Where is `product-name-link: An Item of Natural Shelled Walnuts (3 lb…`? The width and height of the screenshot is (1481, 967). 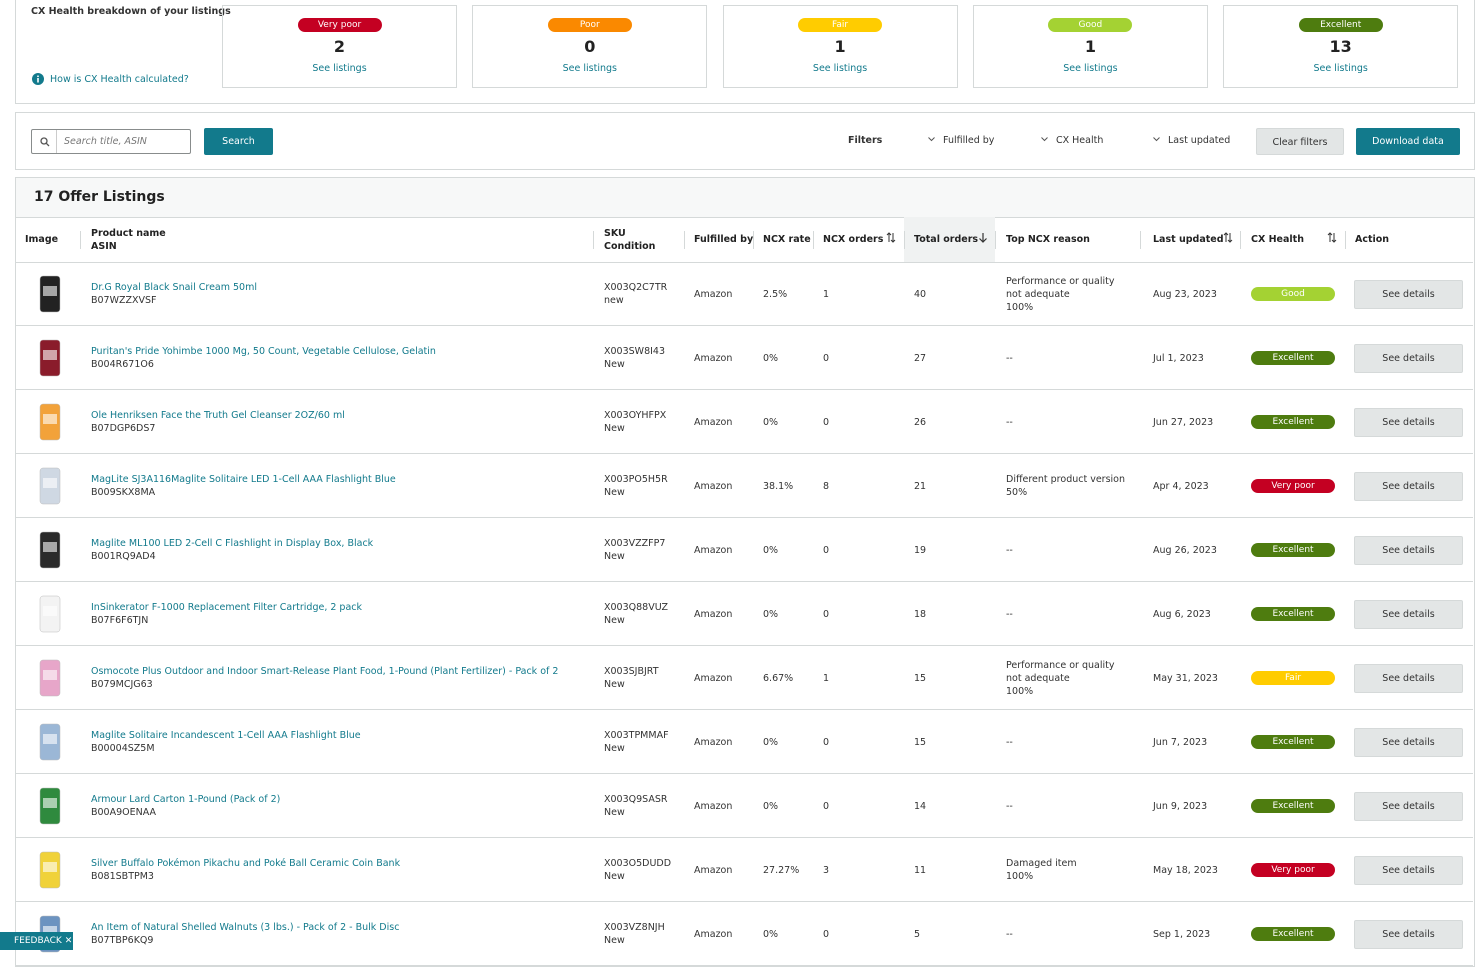
product-name-link: An Item of Natural Shelled Walnuts (3 lb… is located at coordinates (245, 927).